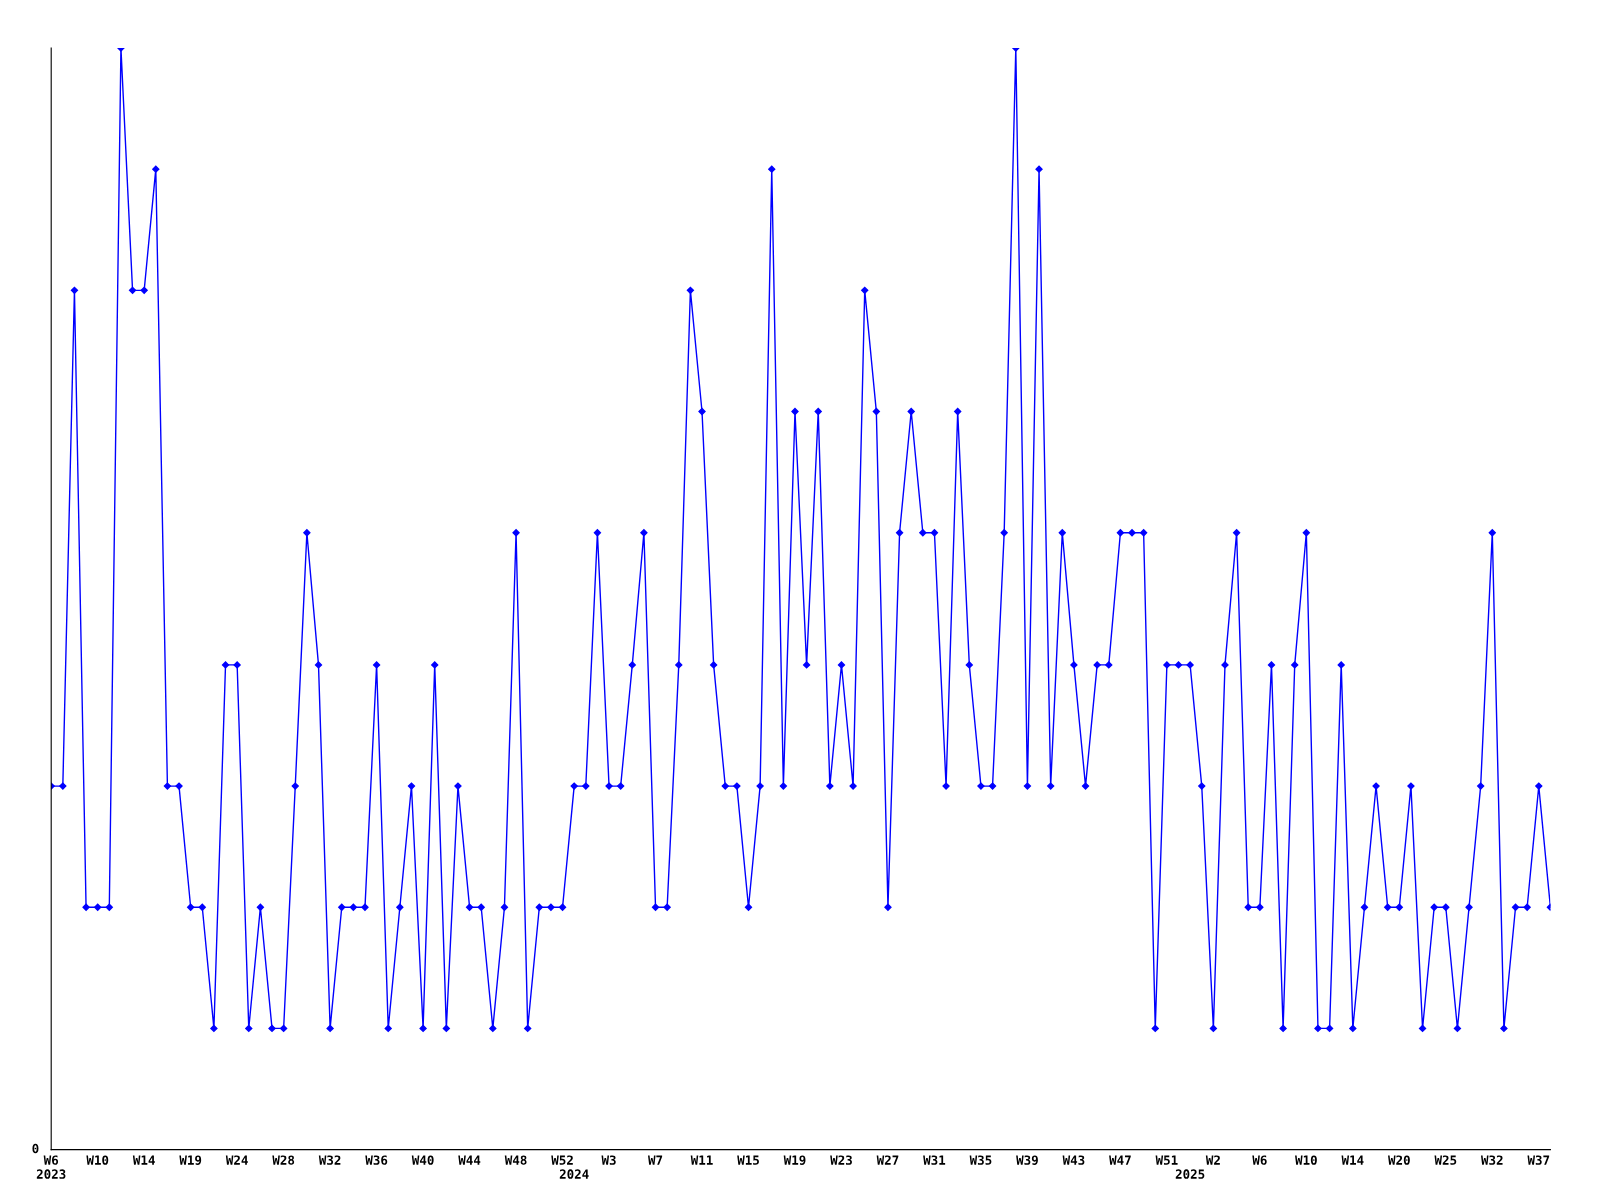  What do you see at coordinates (655, 1160) in the screenshot?
I see `x-tick-label: W7` at bounding box center [655, 1160].